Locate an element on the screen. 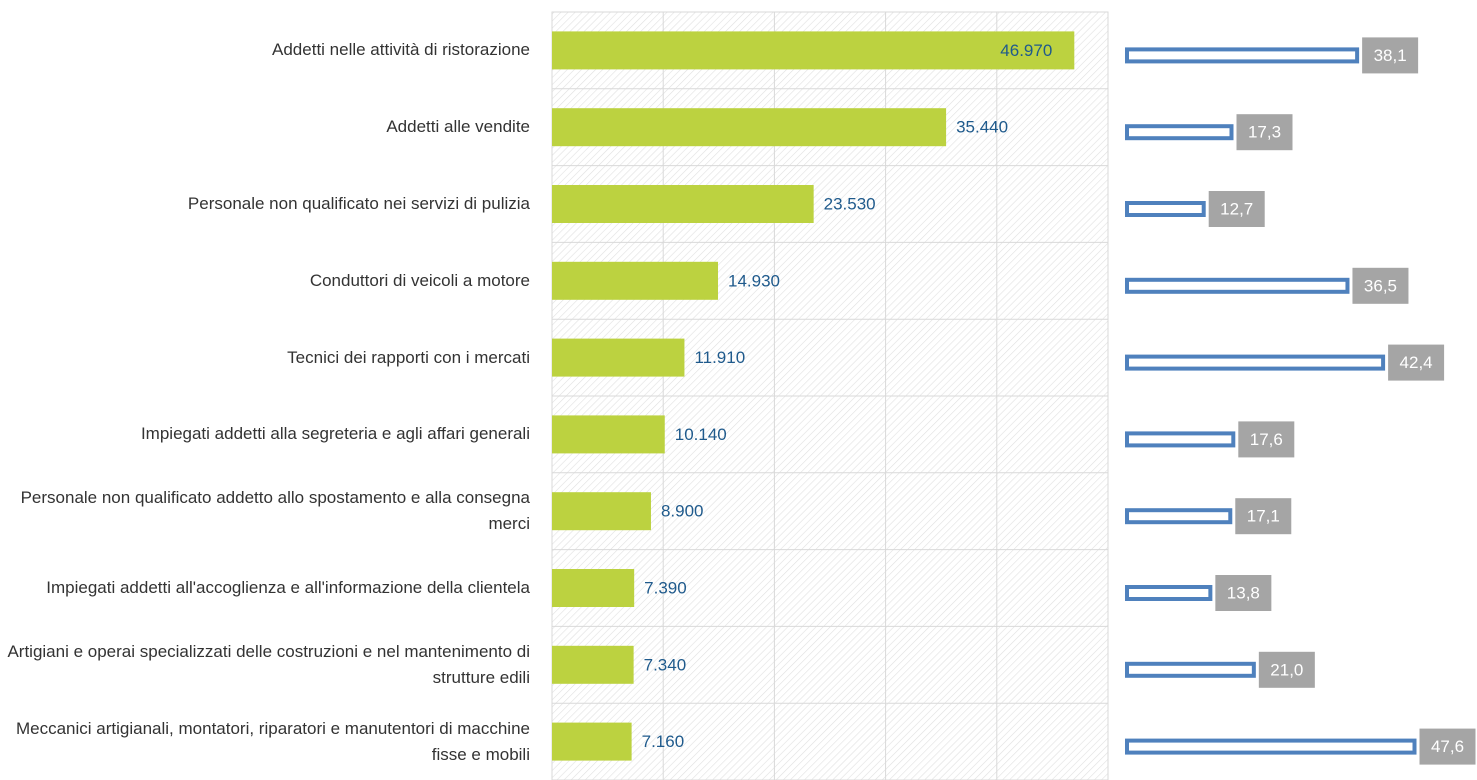 The width and height of the screenshot is (1477, 780). value-label: 17,1 is located at coordinates (1263, 516).